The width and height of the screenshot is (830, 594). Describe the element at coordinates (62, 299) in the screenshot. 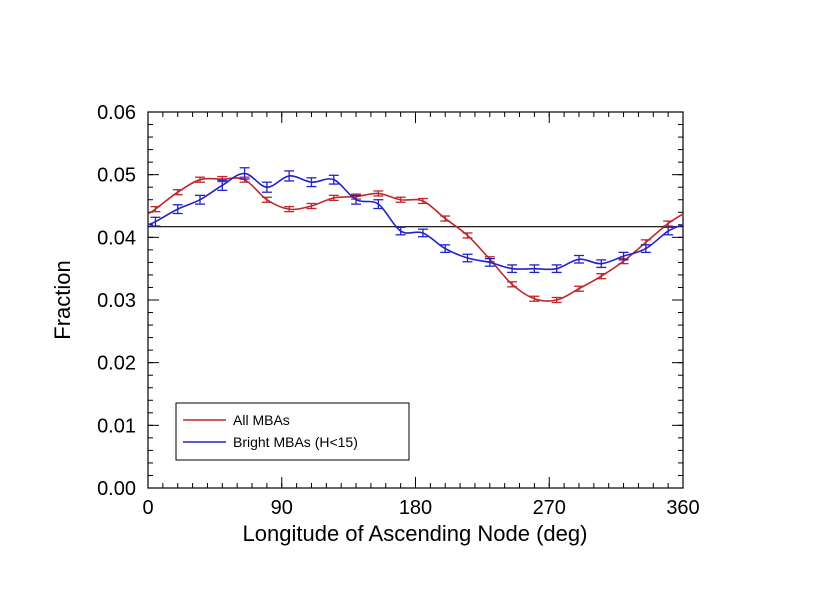

I see `y-axis-title: Fraction` at that location.